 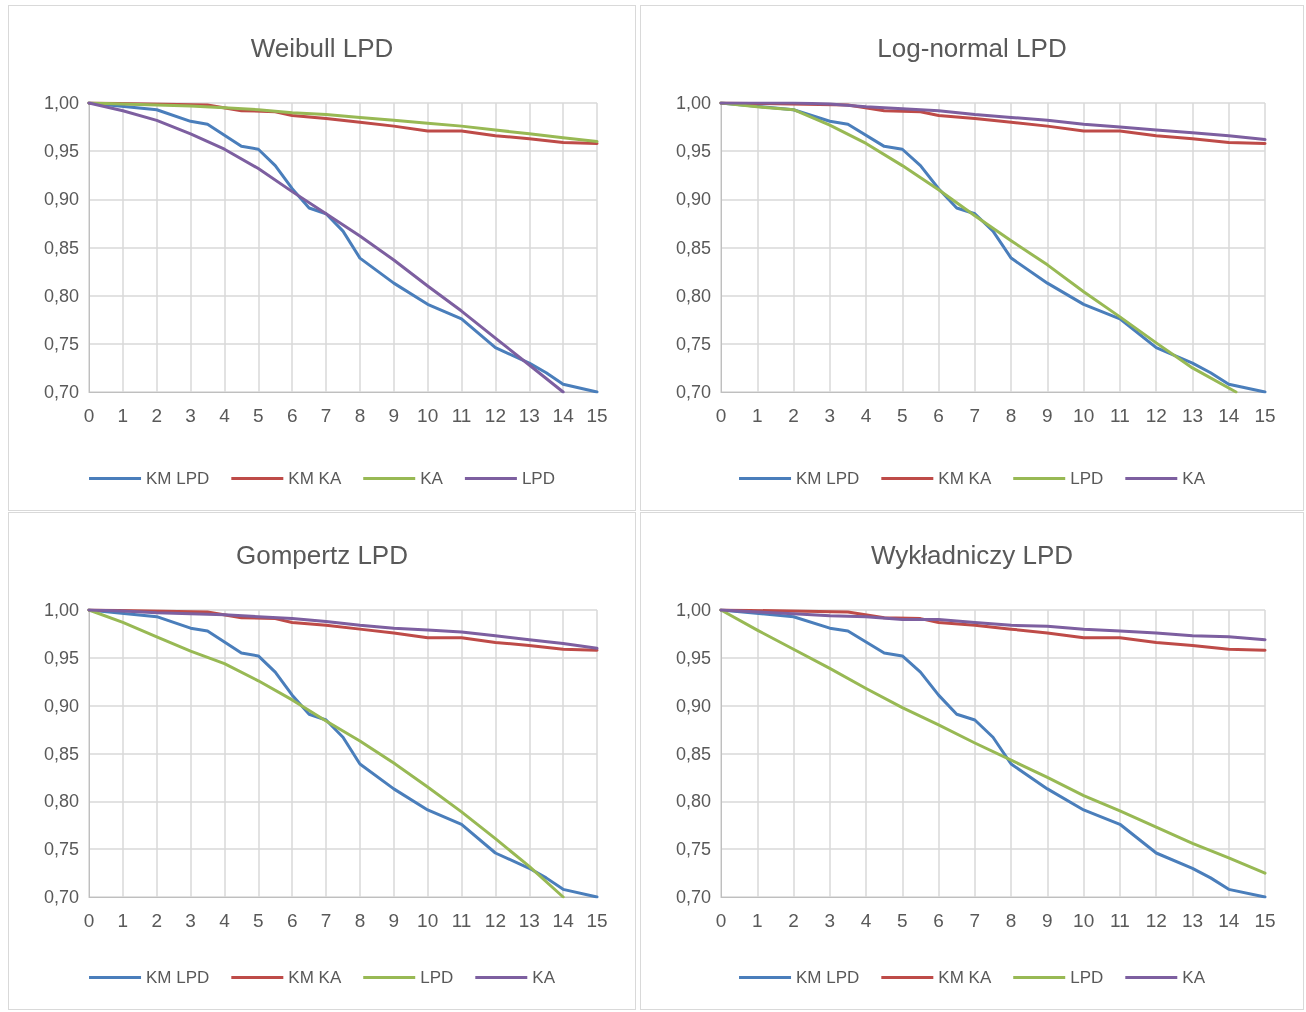 What do you see at coordinates (322, 48) in the screenshot?
I see `chart-title: Weibull LPD` at bounding box center [322, 48].